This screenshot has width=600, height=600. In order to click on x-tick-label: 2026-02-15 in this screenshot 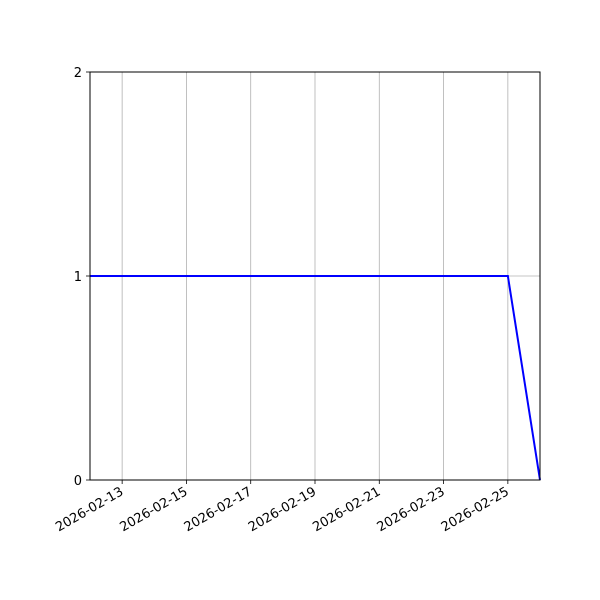, I will do `click(153, 509)`.